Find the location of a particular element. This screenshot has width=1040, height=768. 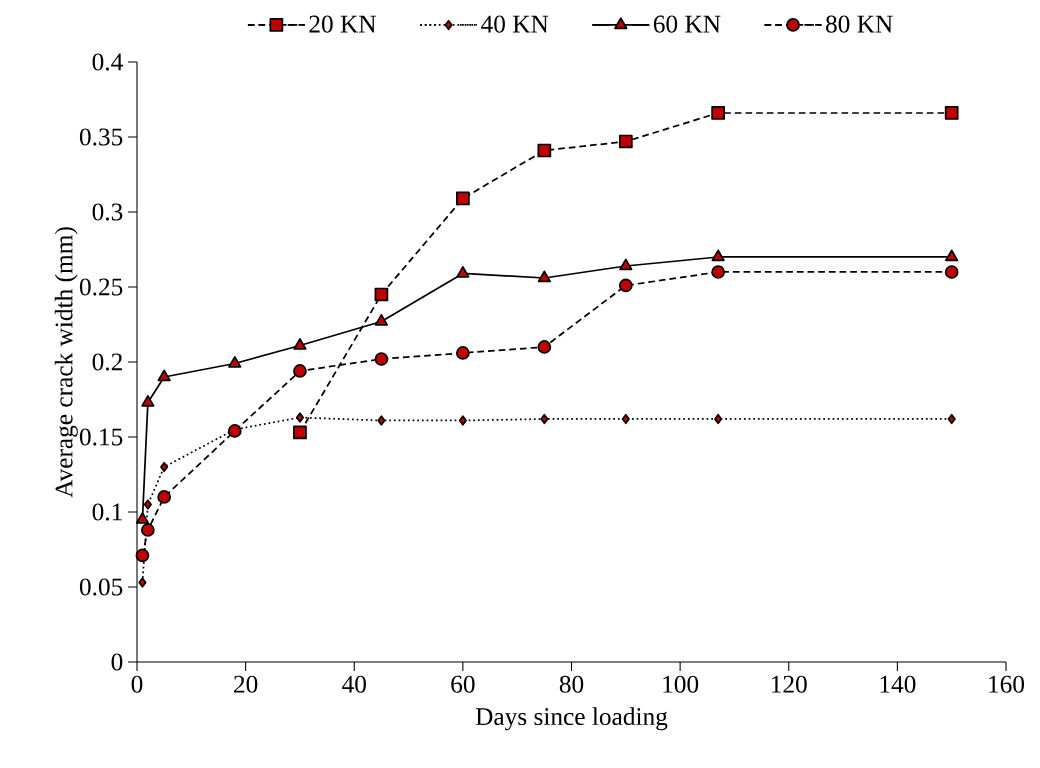

x-tick-label: 0 is located at coordinates (137, 684).